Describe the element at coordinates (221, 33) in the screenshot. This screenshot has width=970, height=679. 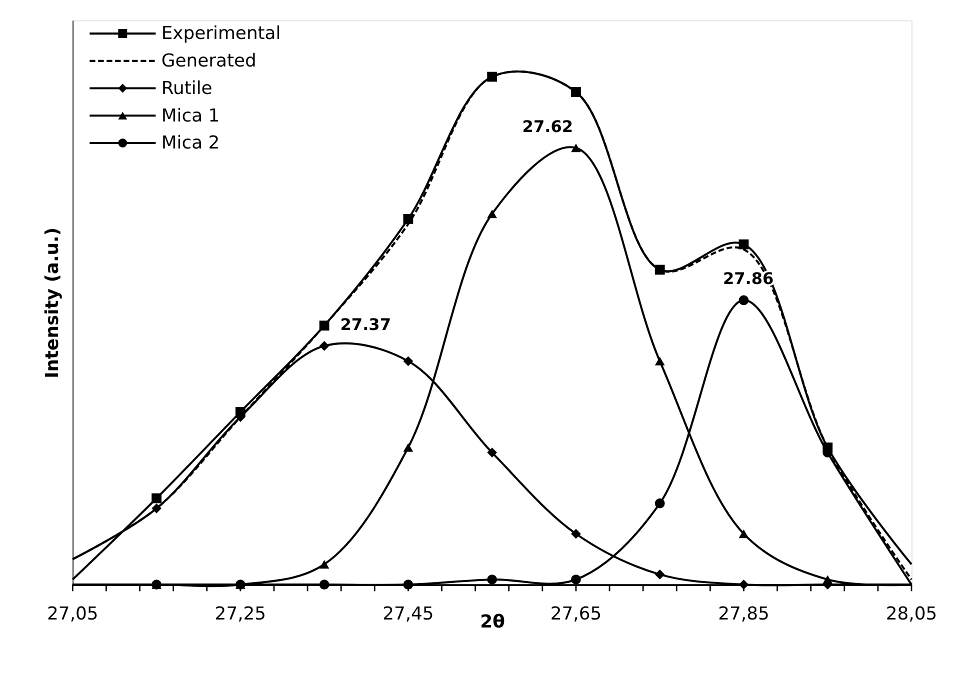
I see `legend-label: Experimental` at that location.